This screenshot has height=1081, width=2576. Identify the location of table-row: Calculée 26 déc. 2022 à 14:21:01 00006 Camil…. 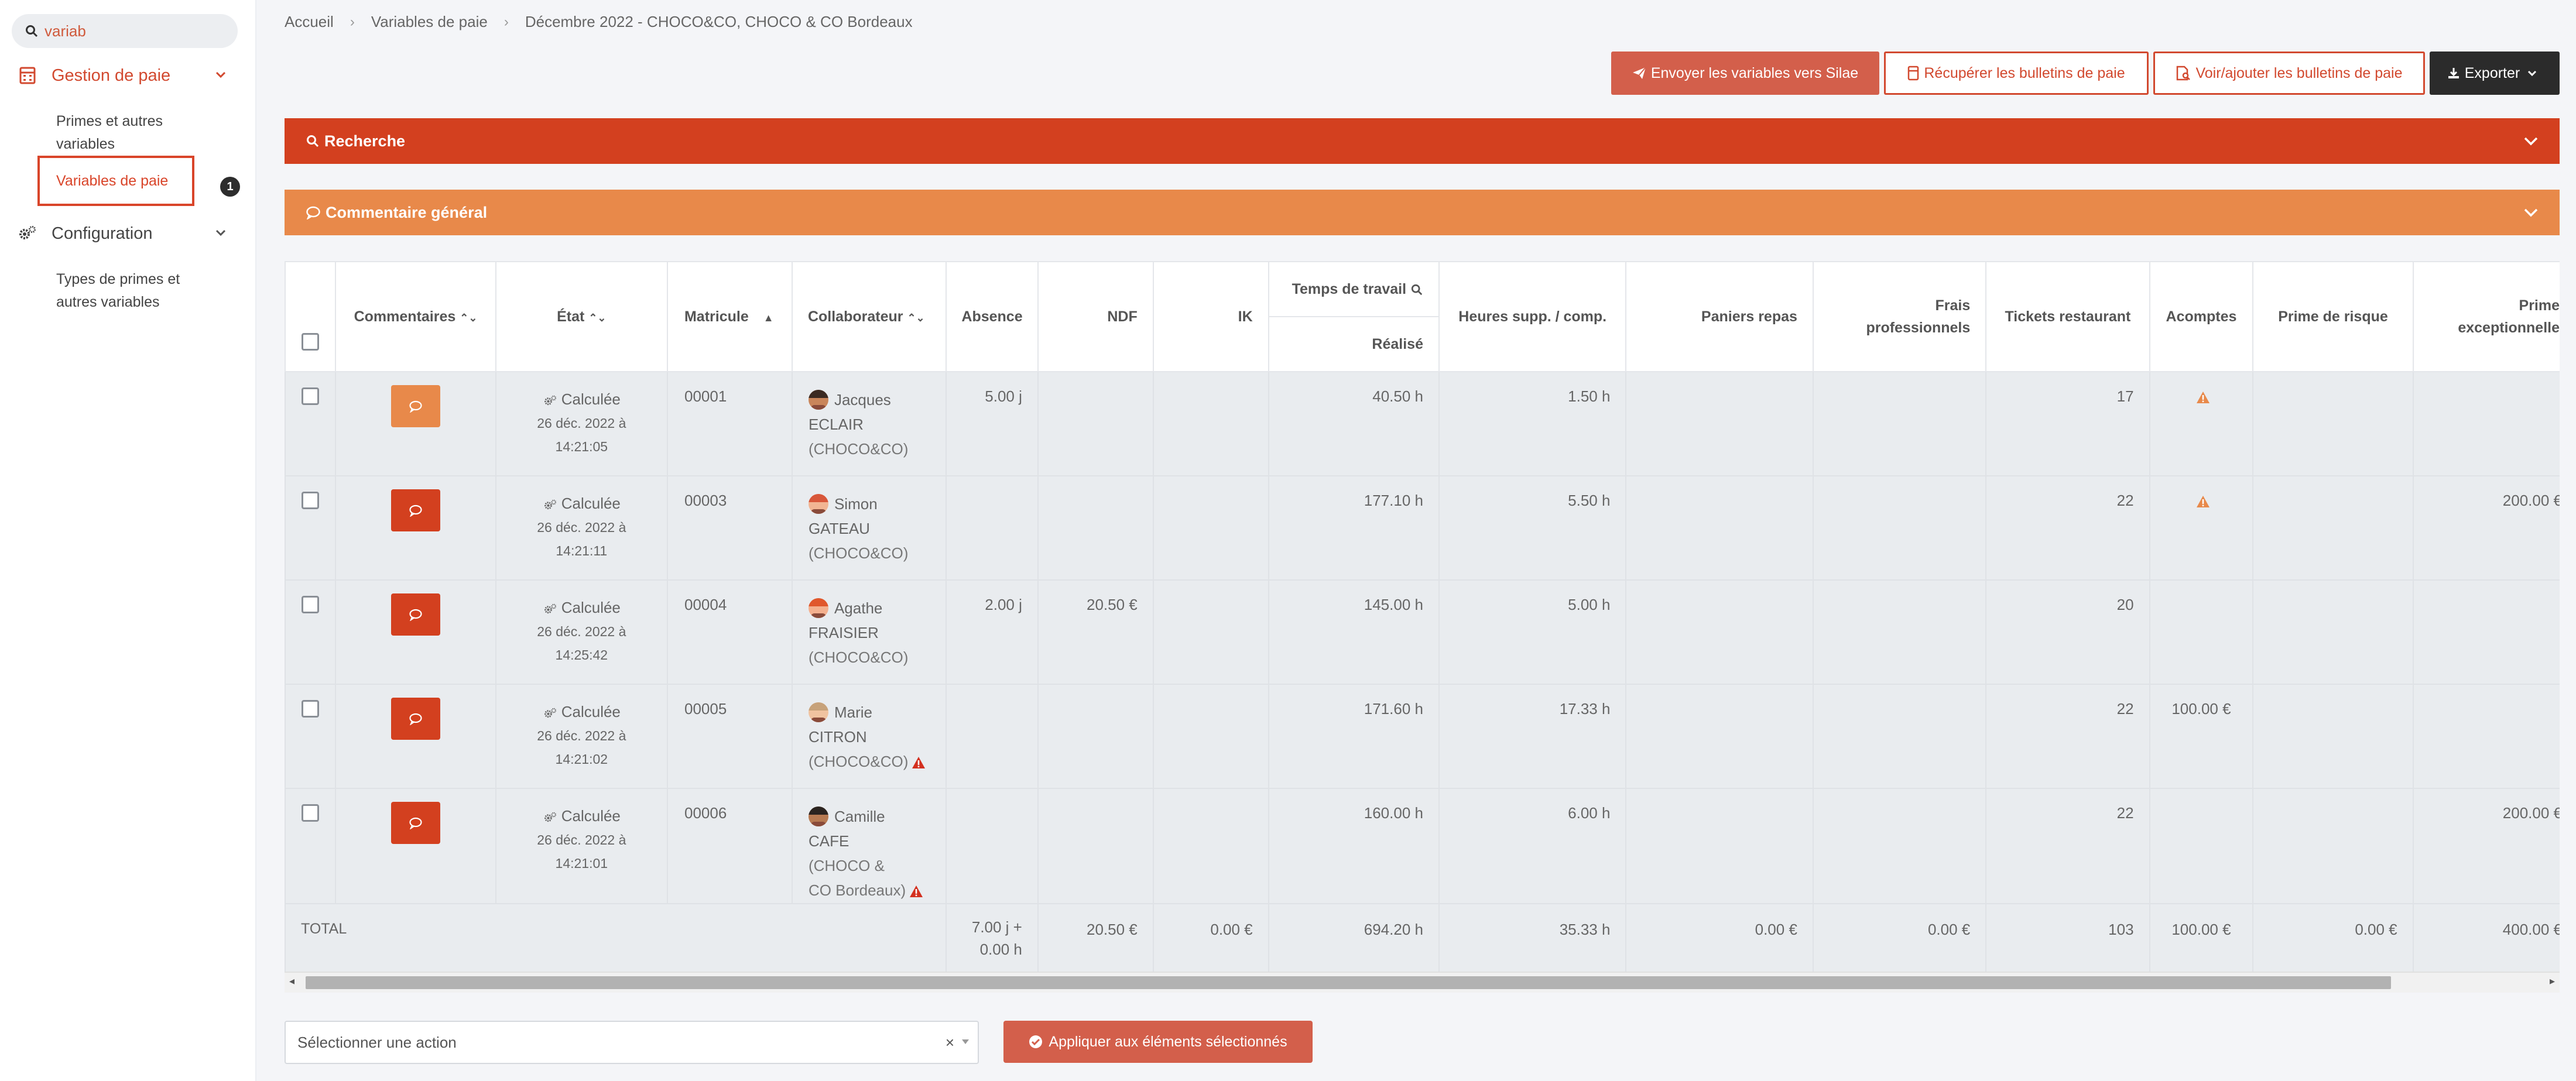
(1422, 846).